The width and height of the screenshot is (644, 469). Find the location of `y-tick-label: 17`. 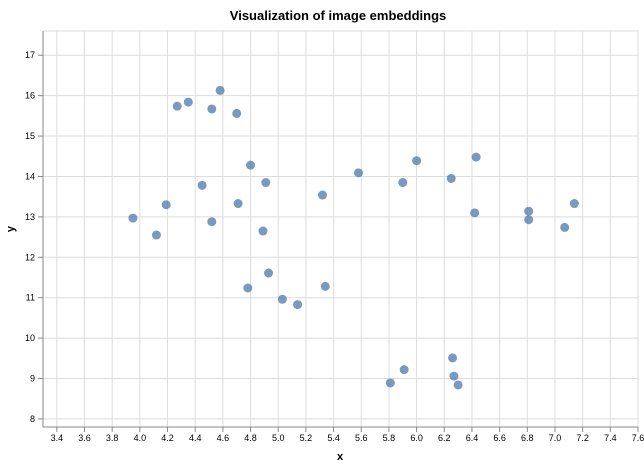

y-tick-label: 17 is located at coordinates (30, 55).